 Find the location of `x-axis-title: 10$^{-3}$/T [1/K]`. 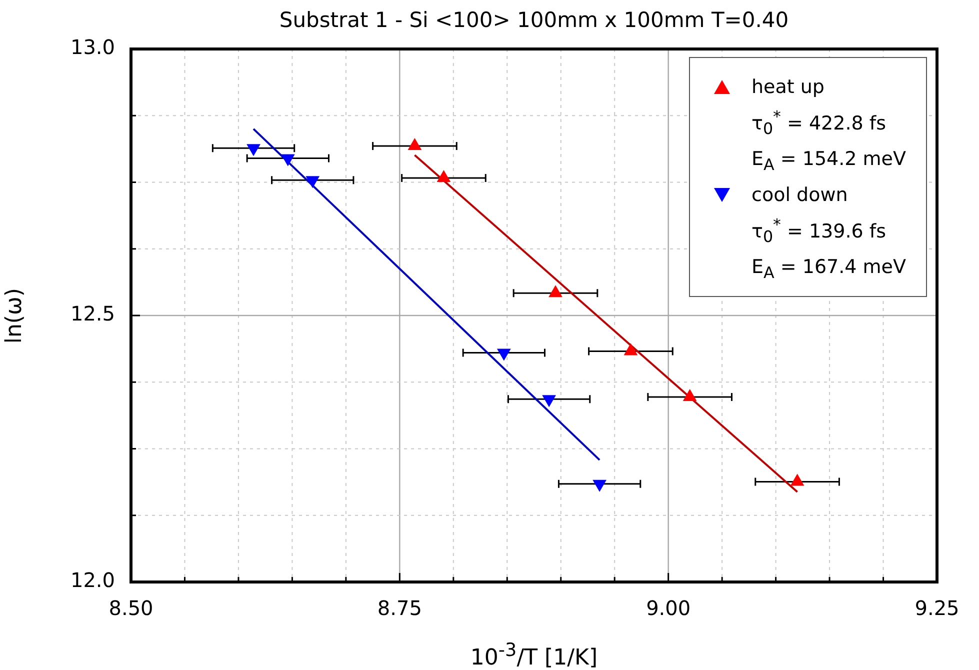

x-axis-title: 10$^{-3}$/T [1/K] is located at coordinates (534, 655).